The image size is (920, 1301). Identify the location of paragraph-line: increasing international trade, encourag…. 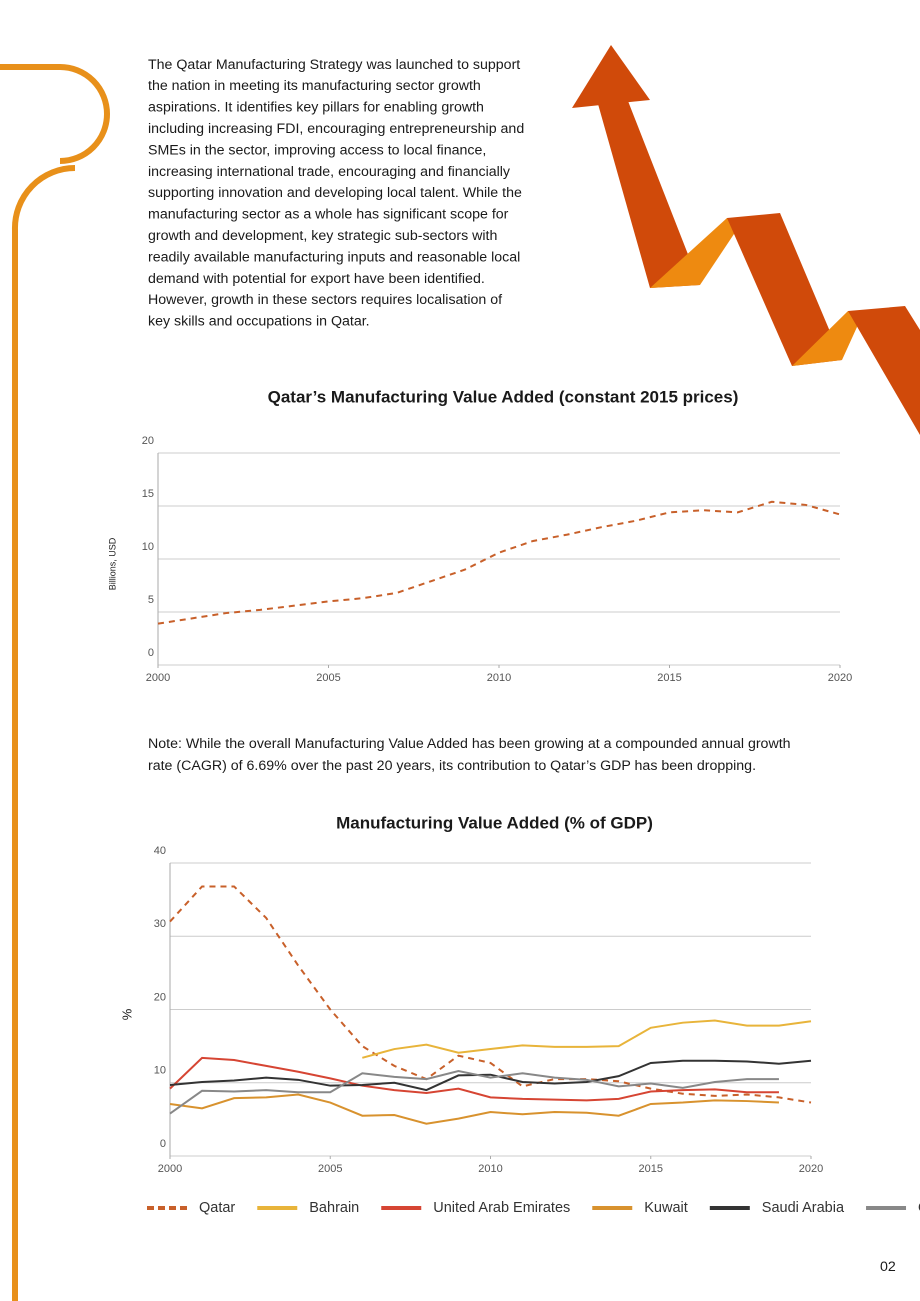
(329, 172).